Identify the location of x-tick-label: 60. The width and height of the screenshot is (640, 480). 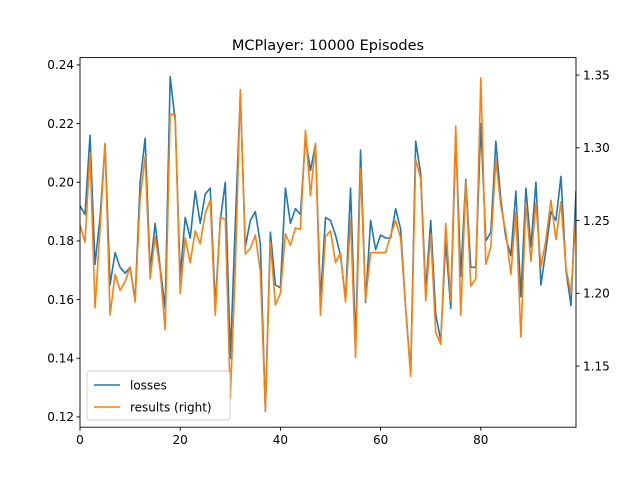
(380, 440).